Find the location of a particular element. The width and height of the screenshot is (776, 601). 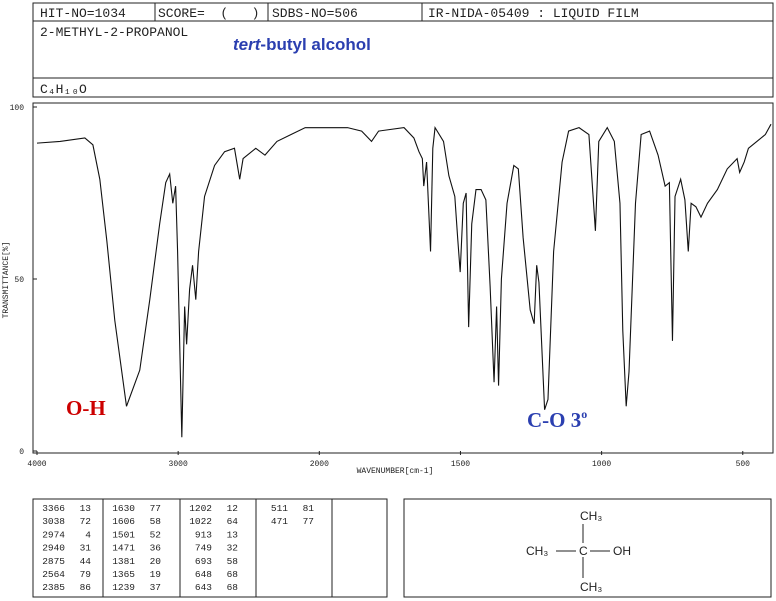

y-tick-label: 0 is located at coordinates (21, 452).